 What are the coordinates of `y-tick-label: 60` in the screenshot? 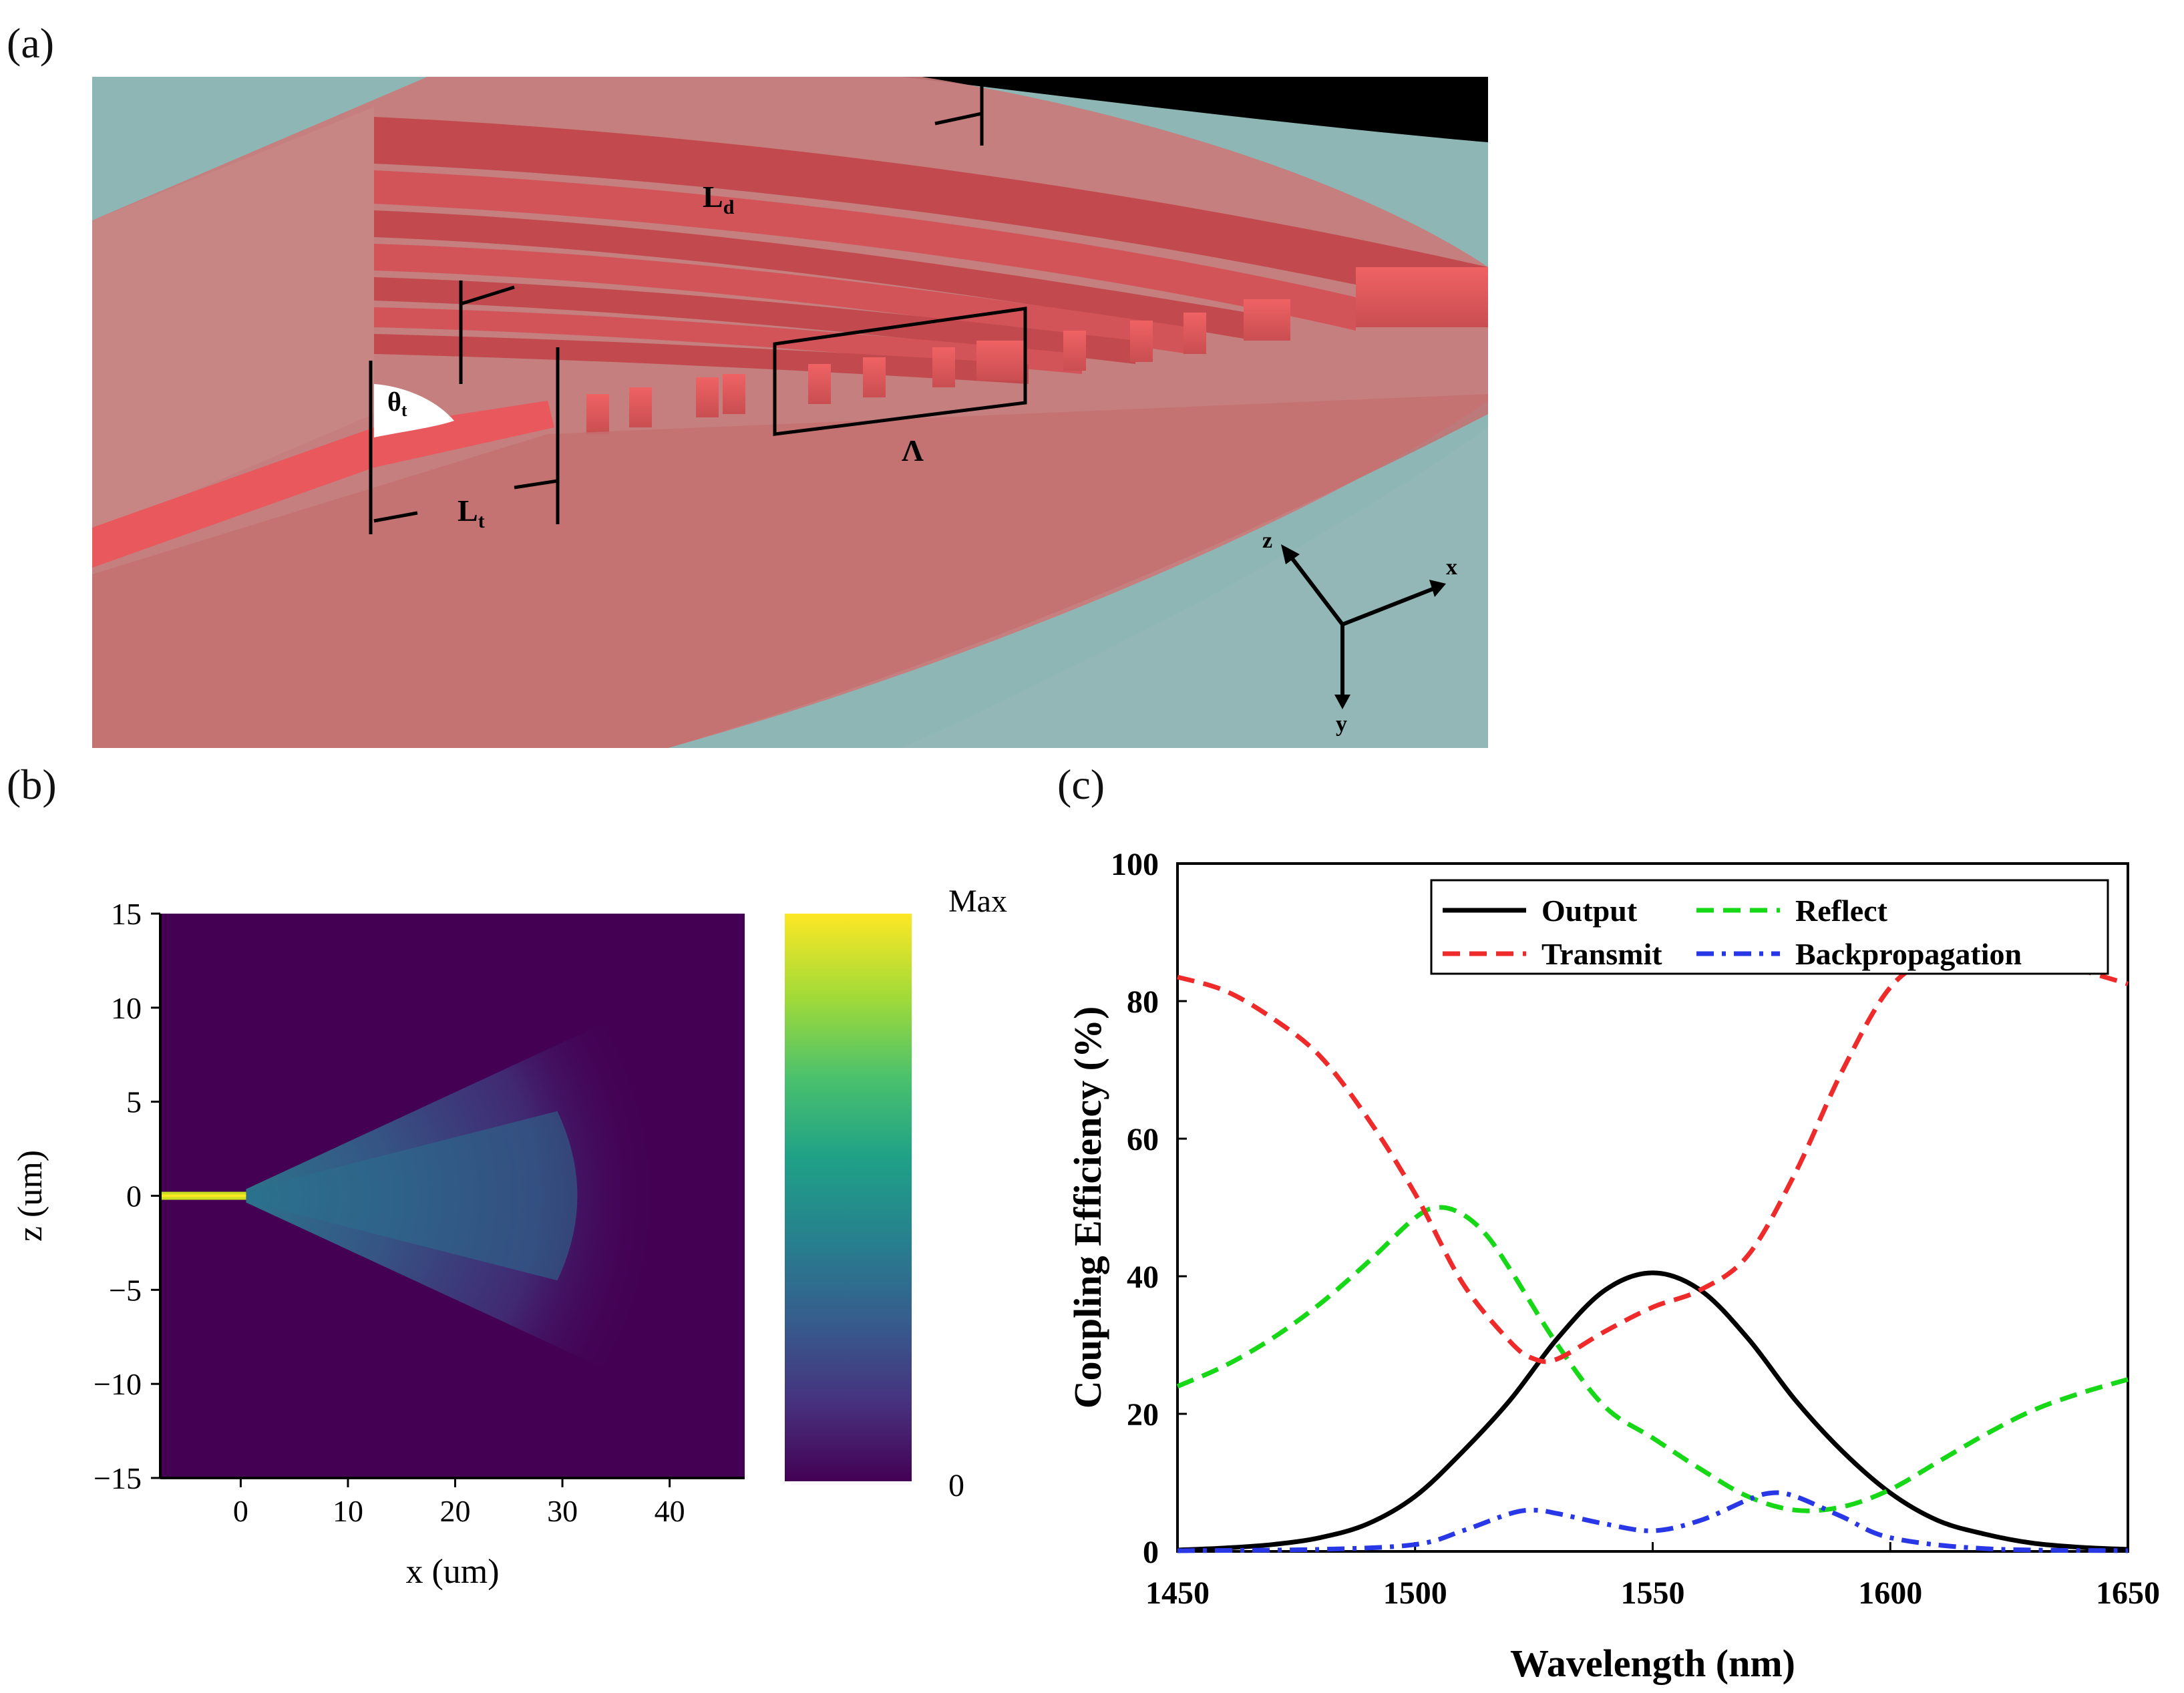 It's located at (1143, 1139).